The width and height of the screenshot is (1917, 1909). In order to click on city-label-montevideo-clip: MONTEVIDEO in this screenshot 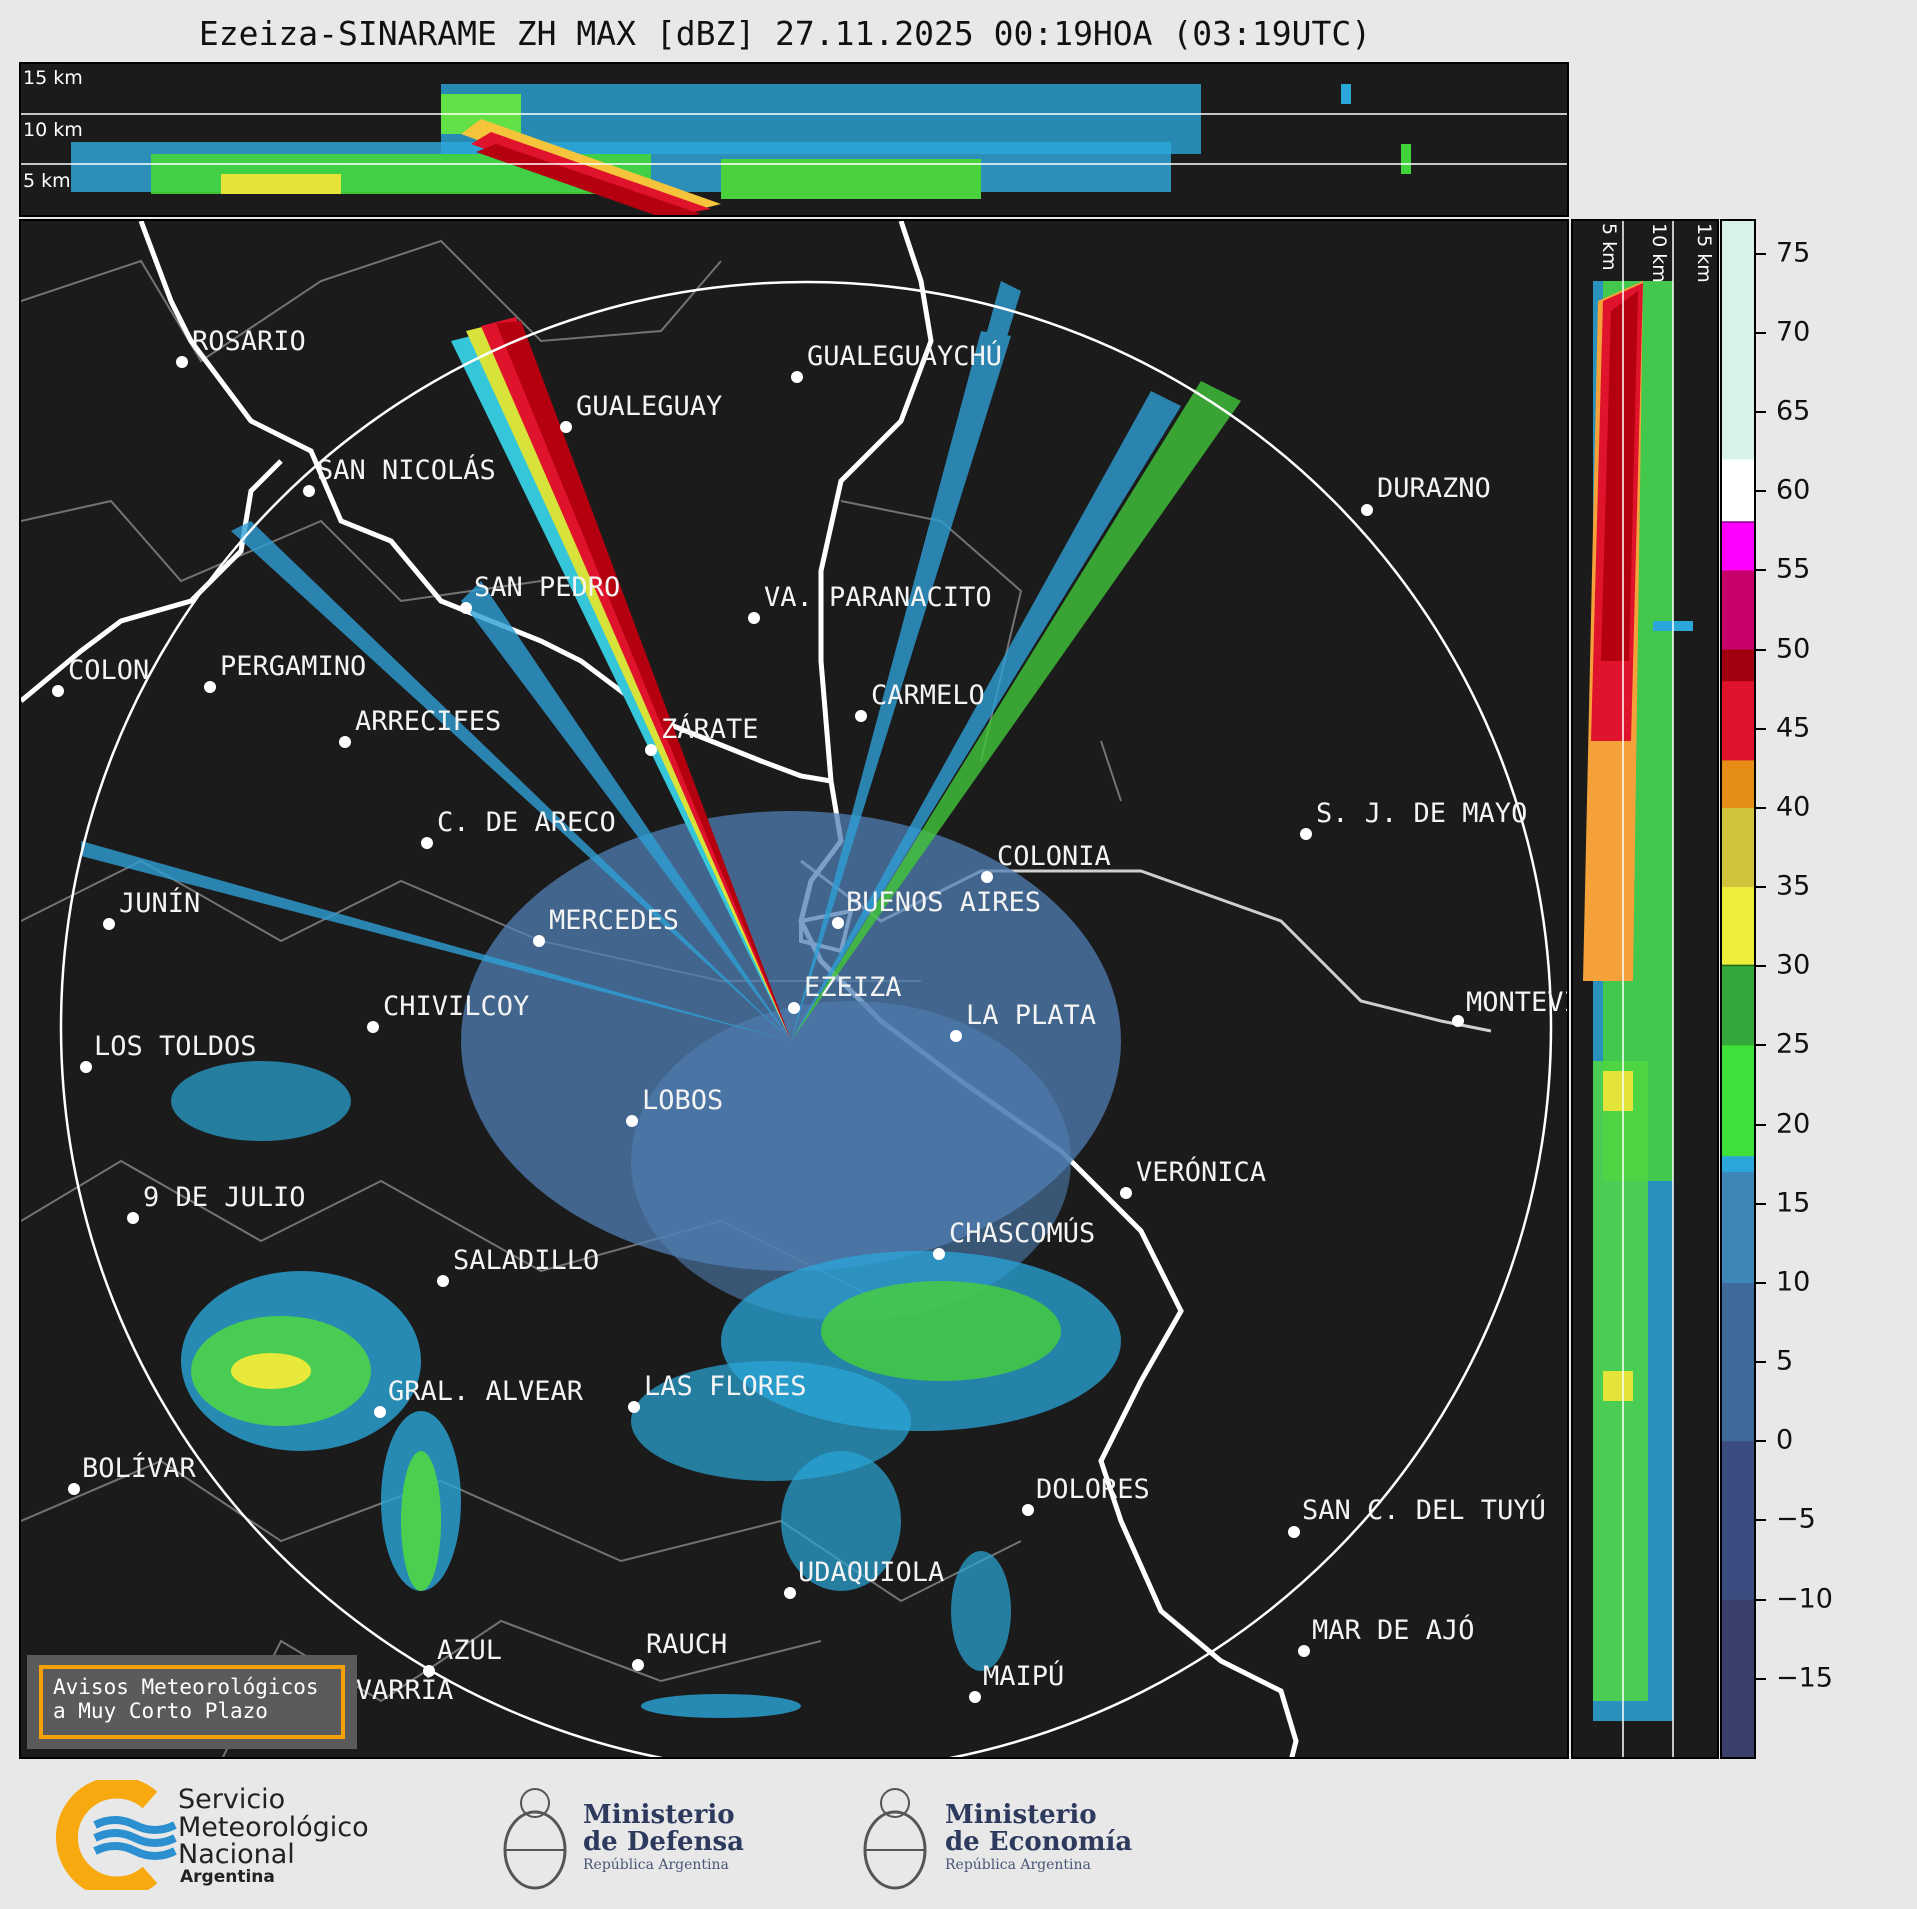, I will do `click(1494, 1002)`.